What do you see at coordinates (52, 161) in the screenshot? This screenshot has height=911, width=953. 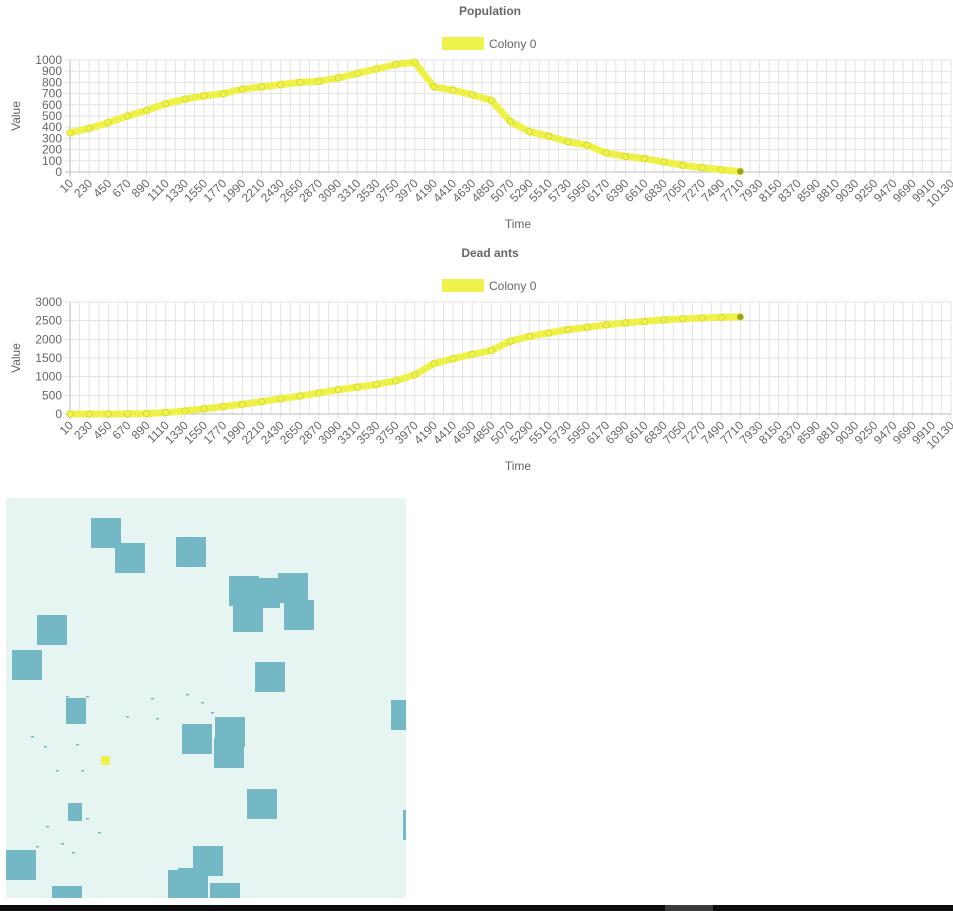 I see `y-tick-label: 100` at bounding box center [52, 161].